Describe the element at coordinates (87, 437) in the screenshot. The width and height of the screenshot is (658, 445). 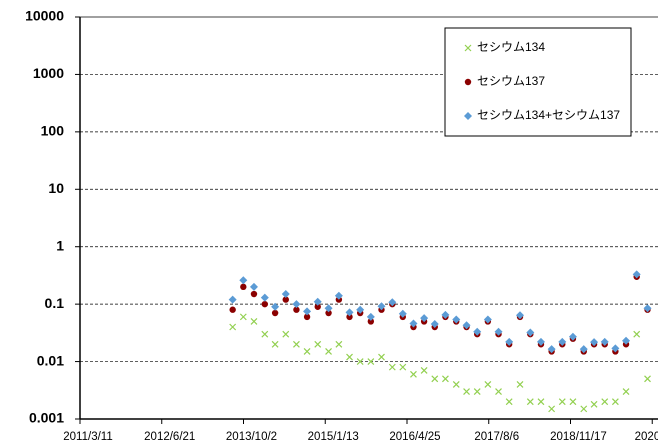
I see `x-tick-label: 2011/3/11` at that location.